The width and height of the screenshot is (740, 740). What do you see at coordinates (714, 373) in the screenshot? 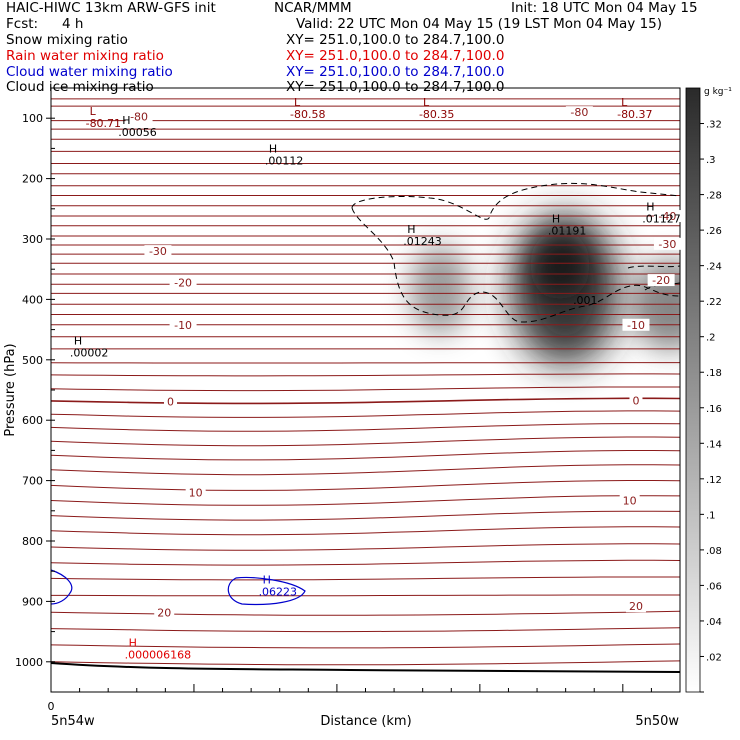
I see `colorbar-tick-label: .18` at bounding box center [714, 373].